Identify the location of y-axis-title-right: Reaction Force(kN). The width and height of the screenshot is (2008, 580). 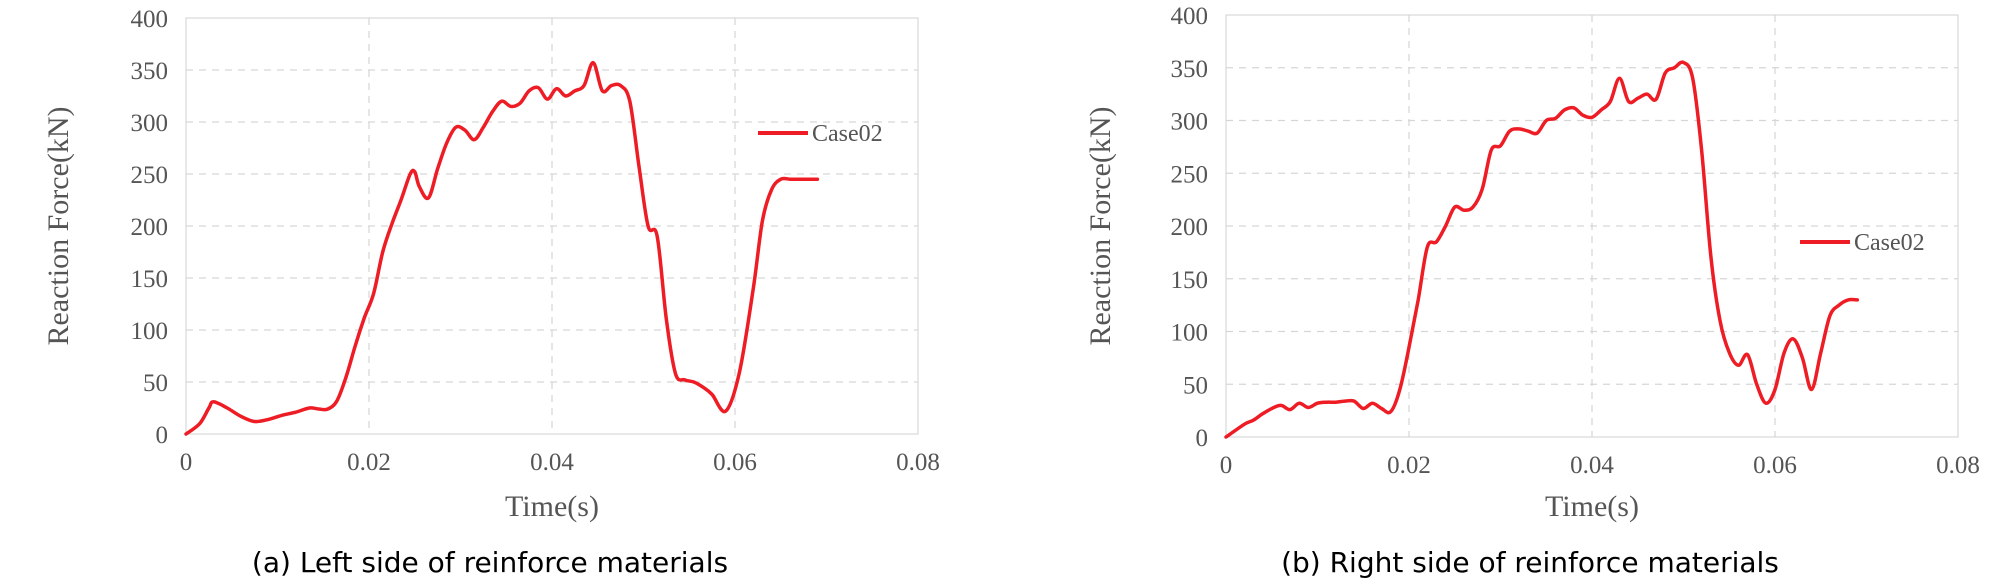
(1100, 225).